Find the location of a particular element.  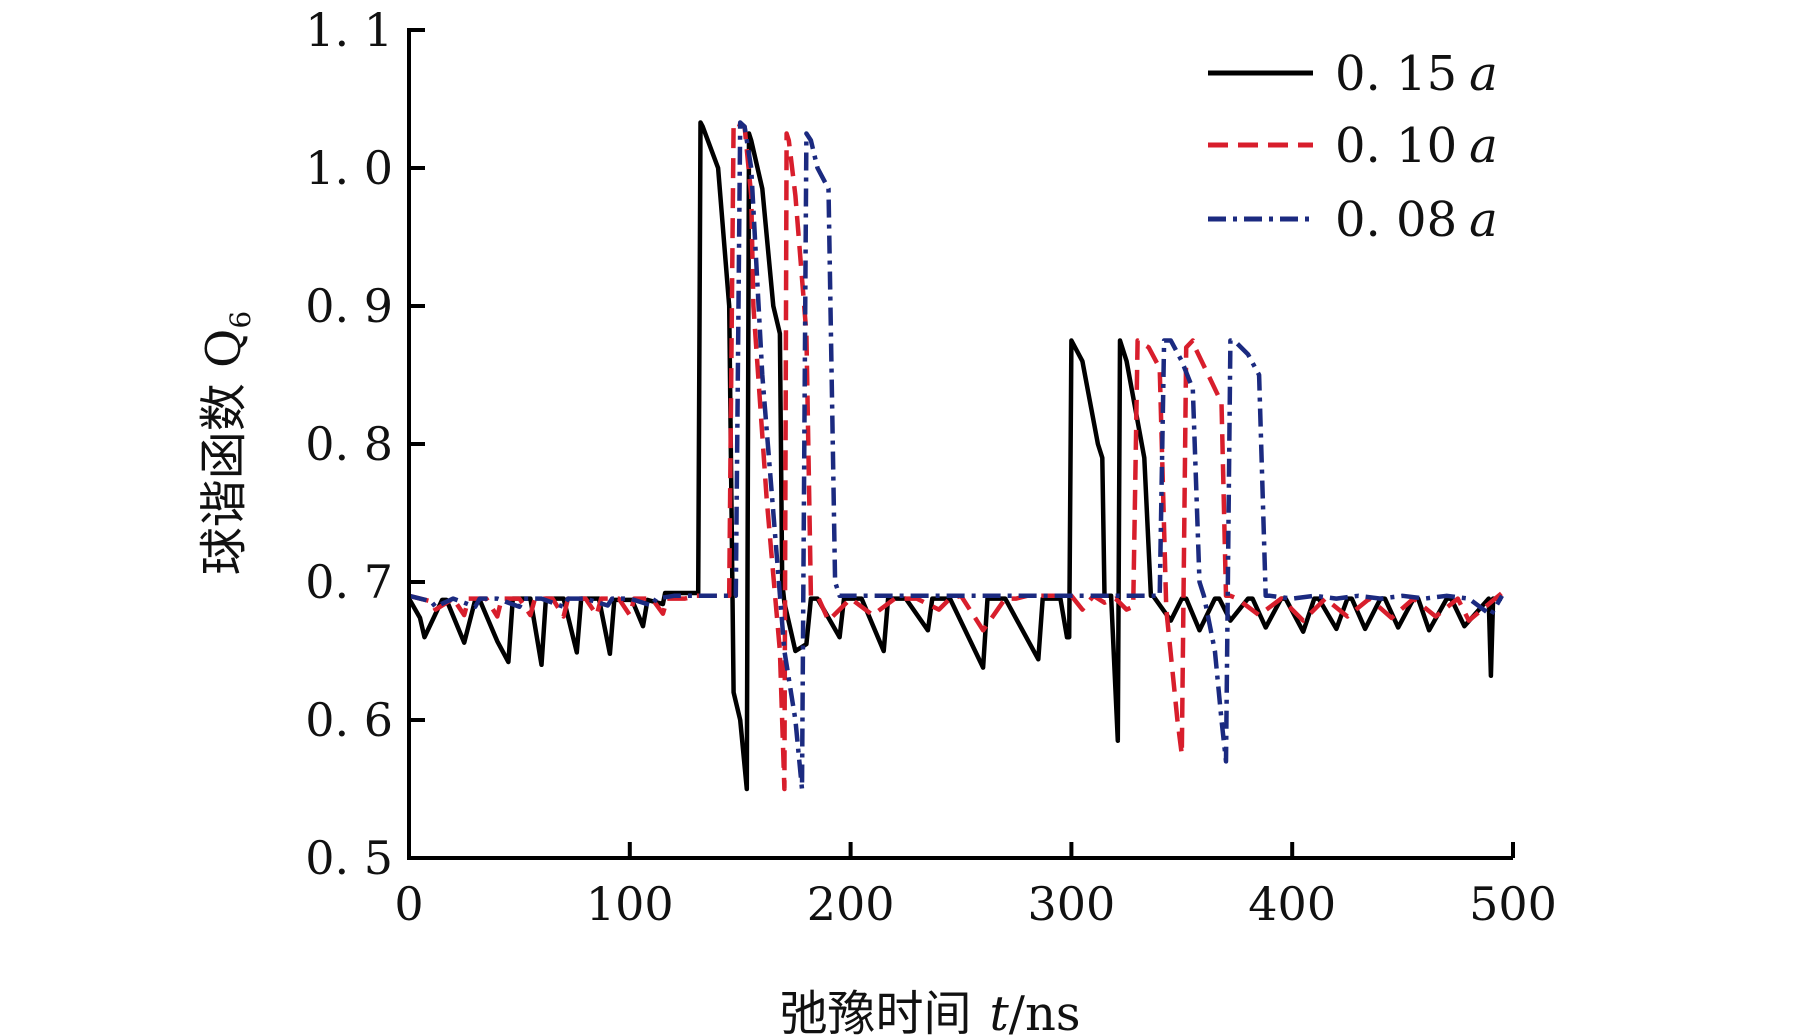

x-axis-title-var: t is located at coordinates (1000, 1011).